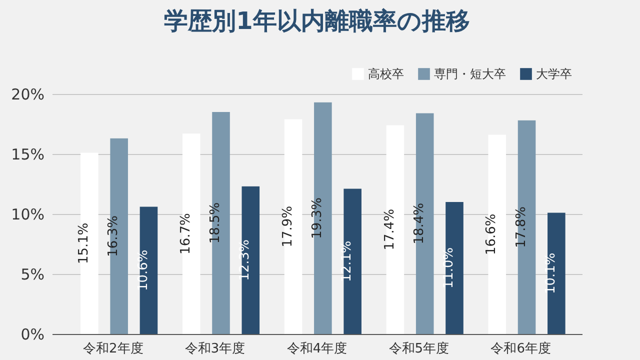 The height and width of the screenshot is (360, 640). What do you see at coordinates (419, 348) in the screenshot?
I see `x-tick-label: 令和5年度` at bounding box center [419, 348].